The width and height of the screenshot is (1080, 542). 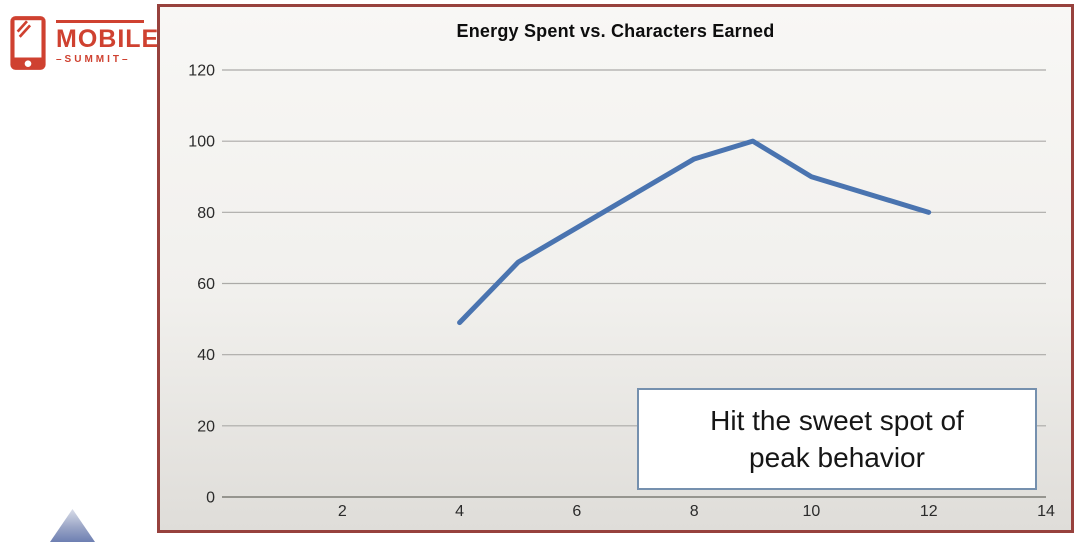 I want to click on x-tick-label: 6, so click(x=576, y=511).